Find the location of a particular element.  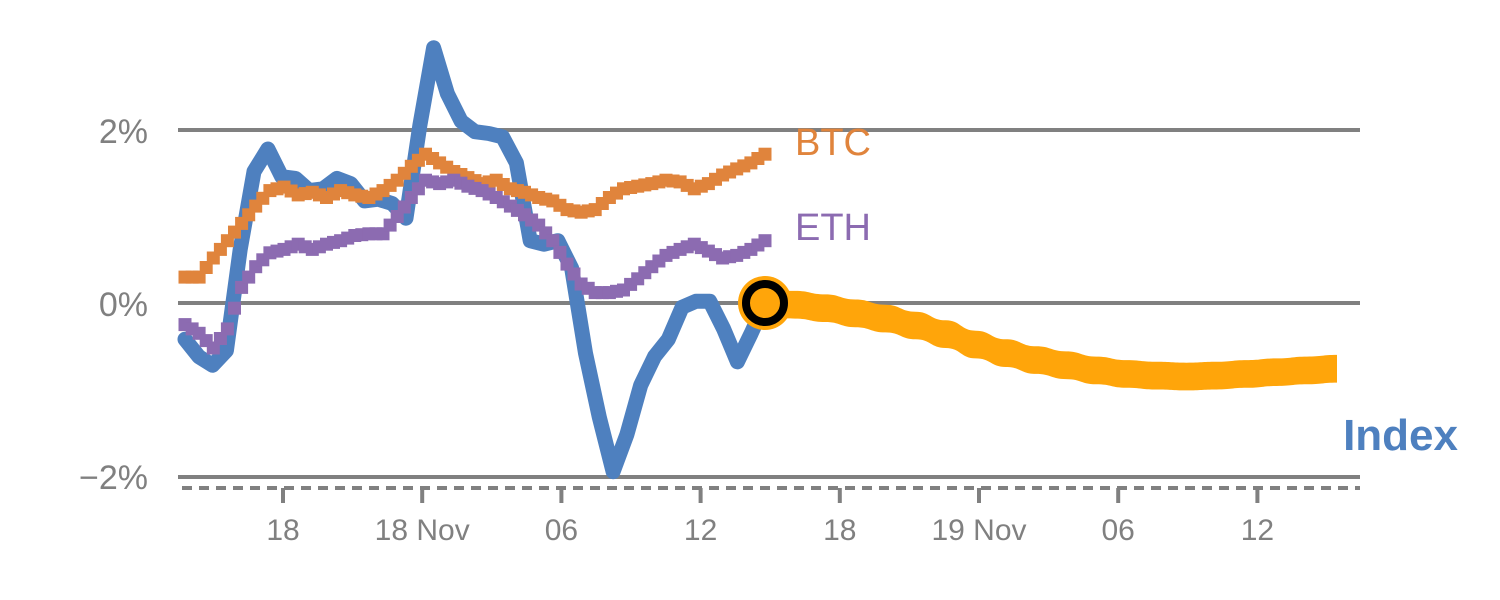

x-axis-tick-marks is located at coordinates (770, 495).